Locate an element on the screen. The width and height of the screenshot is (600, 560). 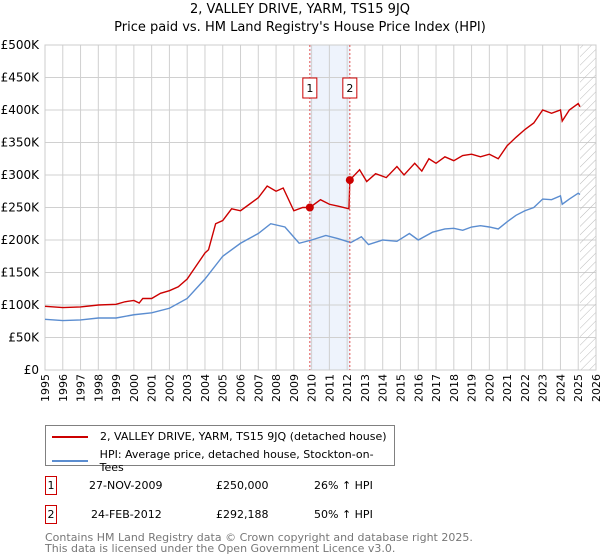
table-row: 2 24-FEB-2012 £292,188 50% ↑ HPI is located at coordinates (245, 515).